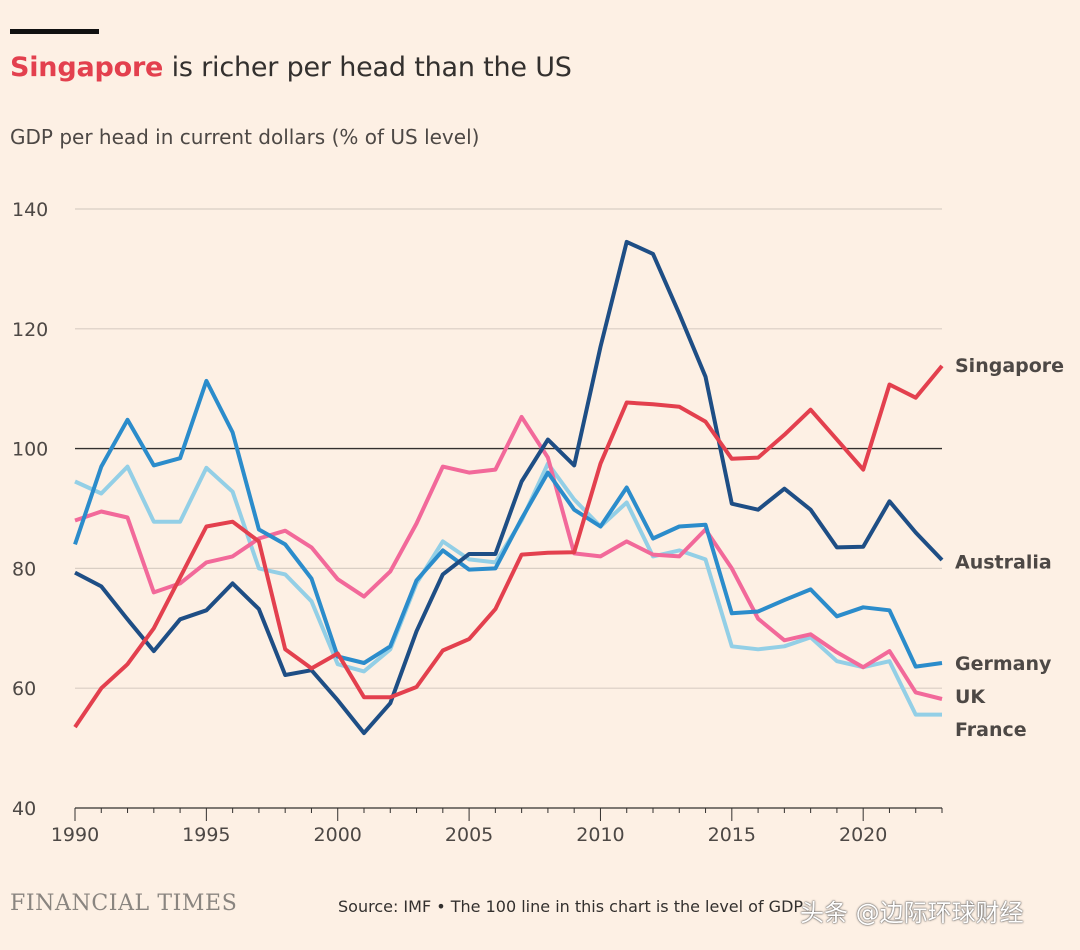  Describe the element at coordinates (600, 835) in the screenshot. I see `x-tick-label: 2010` at that location.